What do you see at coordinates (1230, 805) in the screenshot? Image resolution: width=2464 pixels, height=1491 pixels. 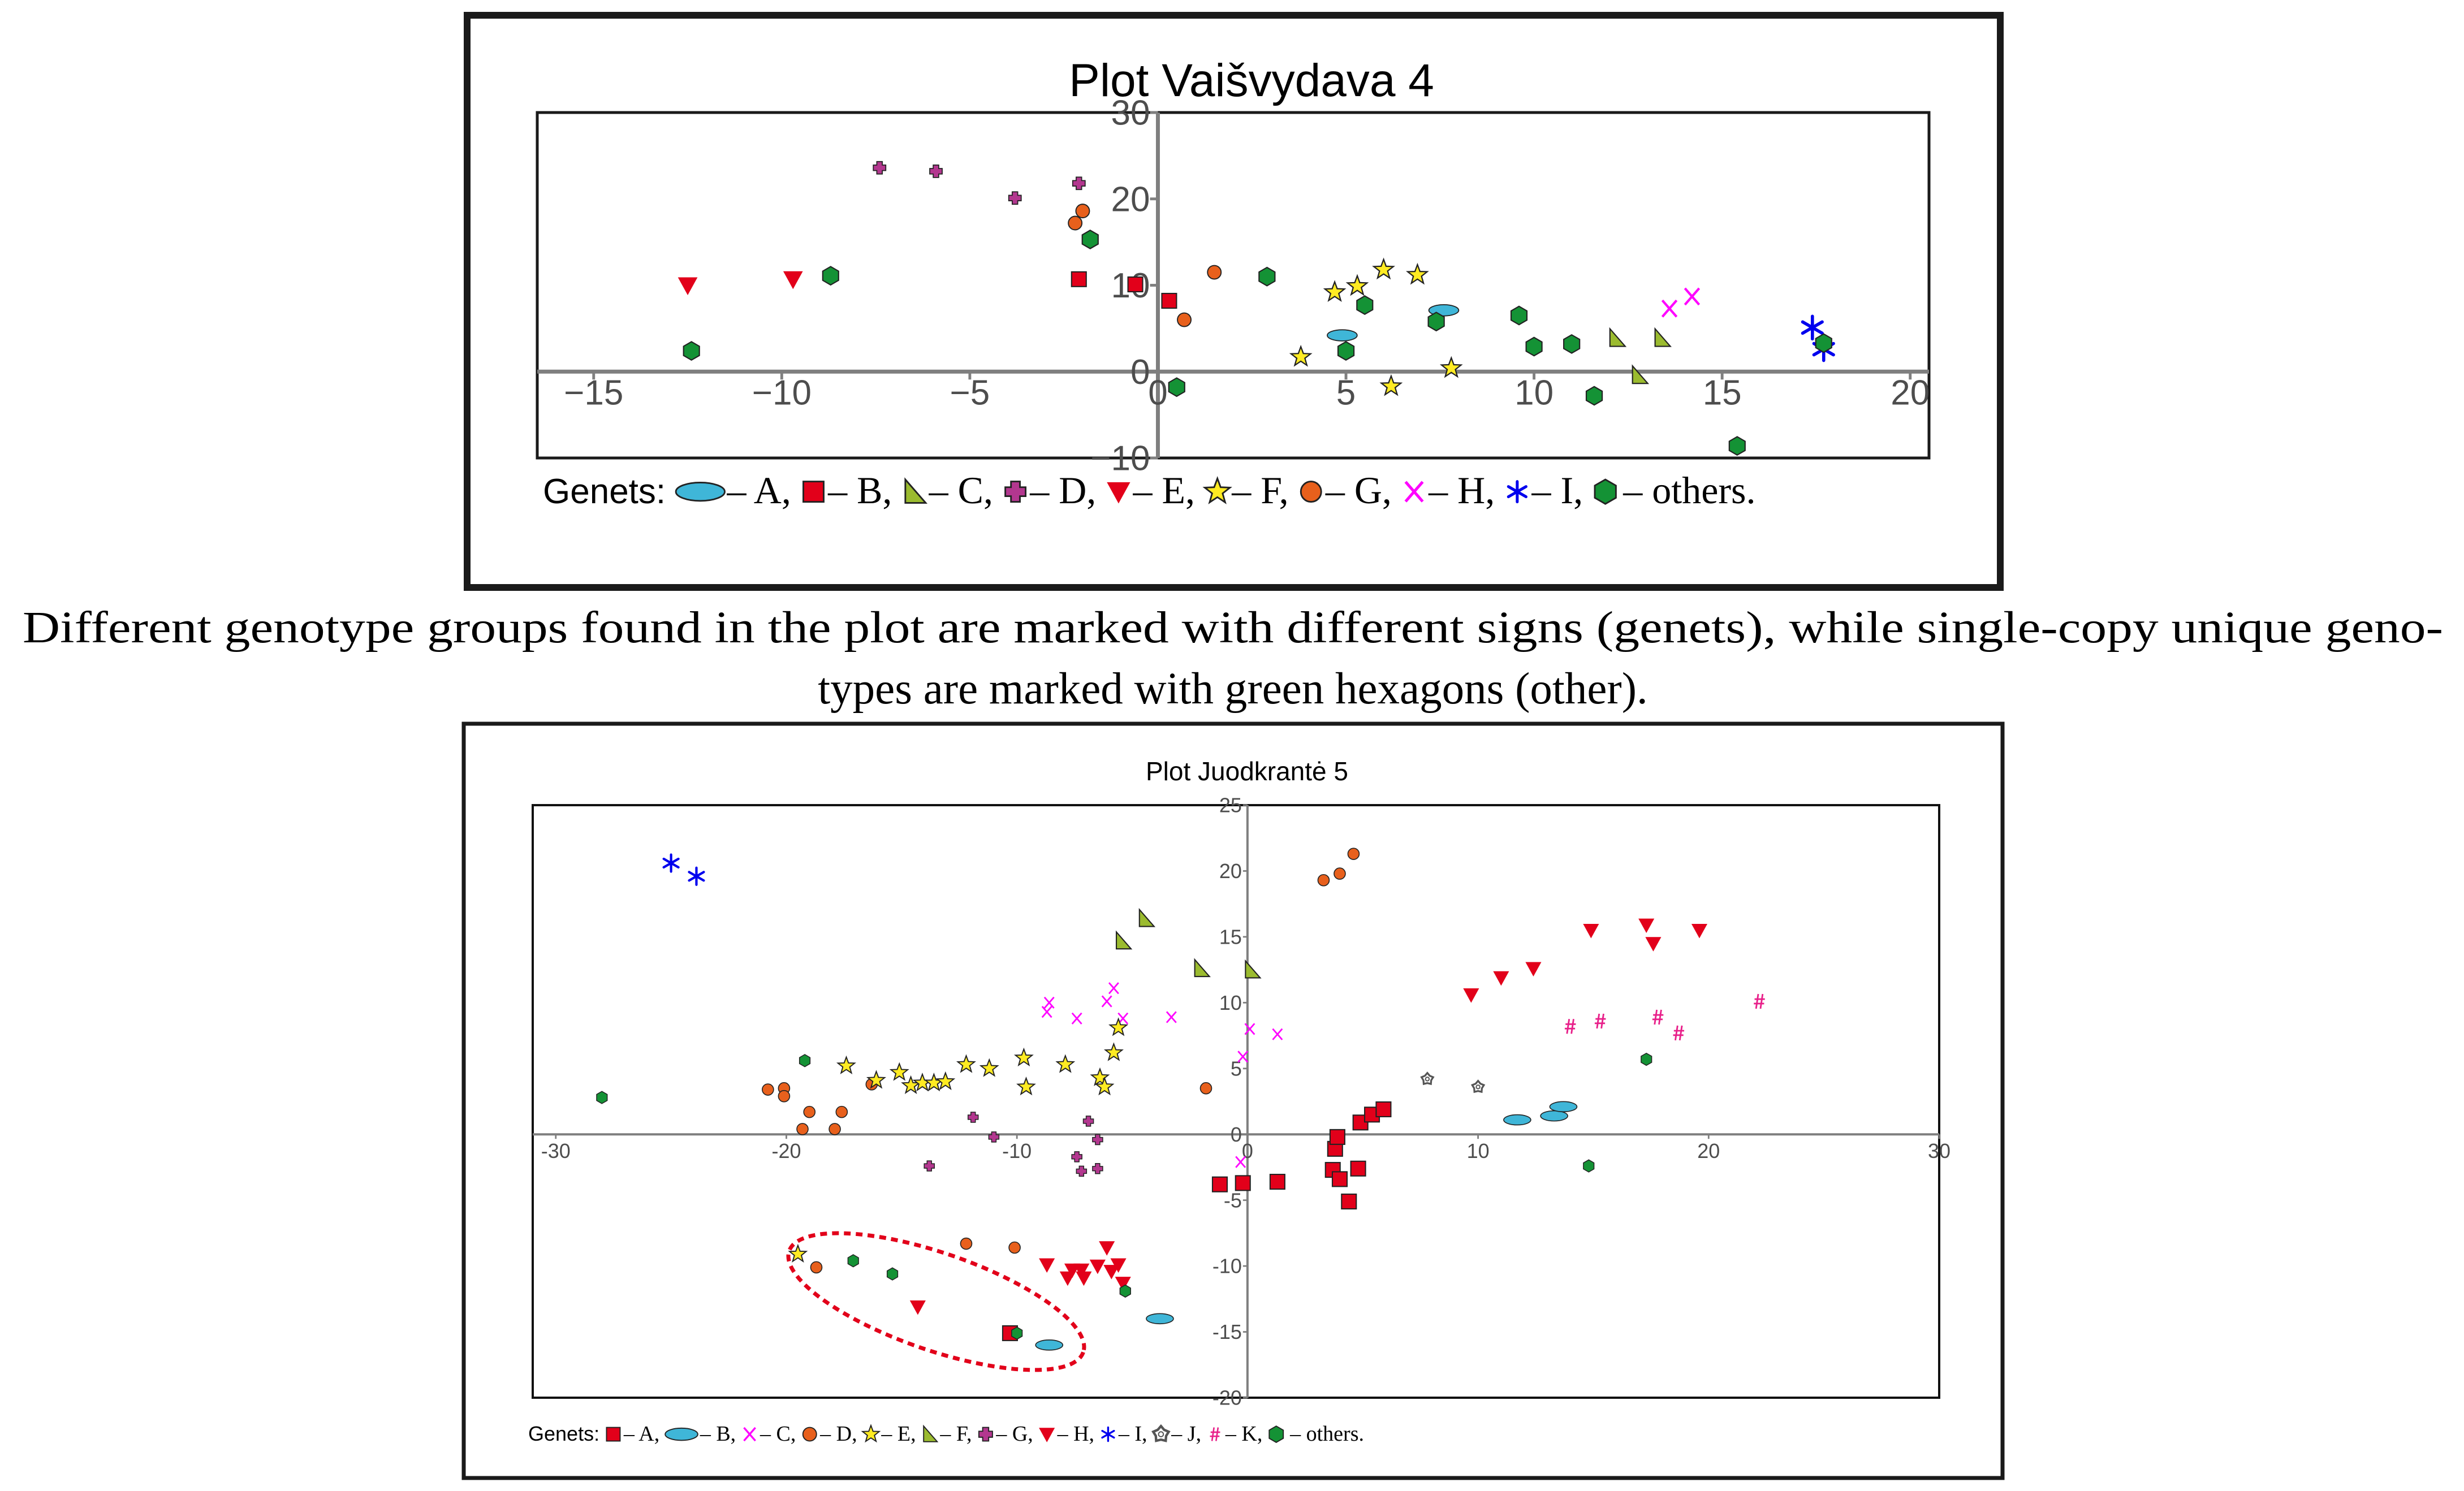 I see `y-tick-label: 25` at bounding box center [1230, 805].